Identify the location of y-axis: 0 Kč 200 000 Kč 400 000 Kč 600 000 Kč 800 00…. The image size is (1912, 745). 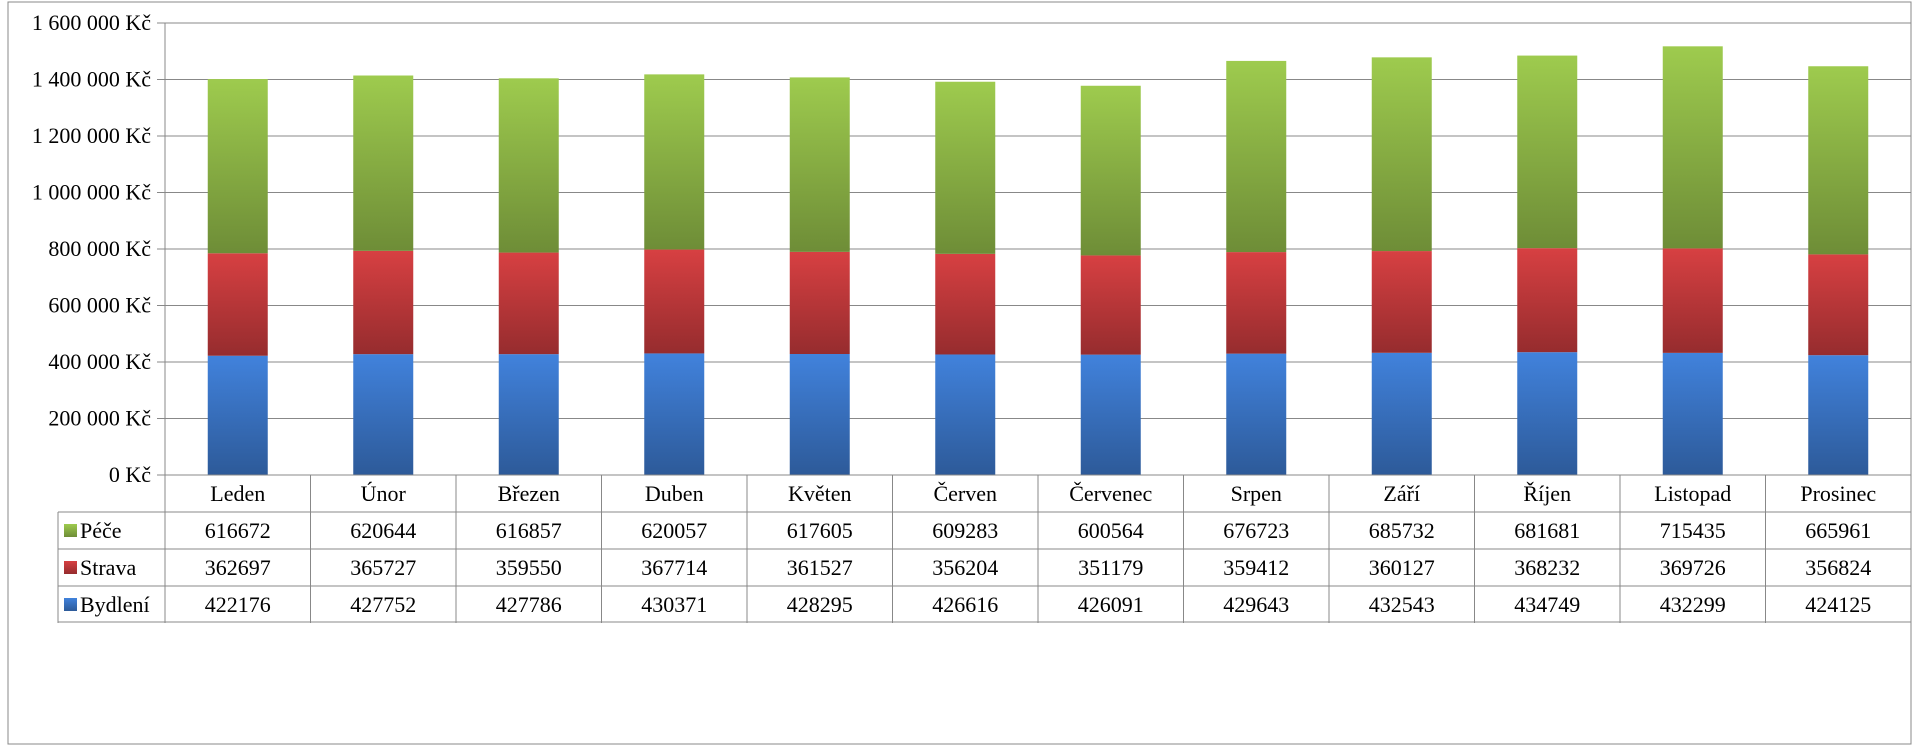
(99, 248).